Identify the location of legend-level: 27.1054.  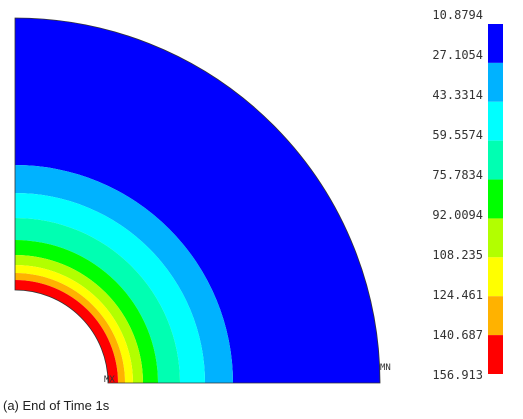
(457, 55).